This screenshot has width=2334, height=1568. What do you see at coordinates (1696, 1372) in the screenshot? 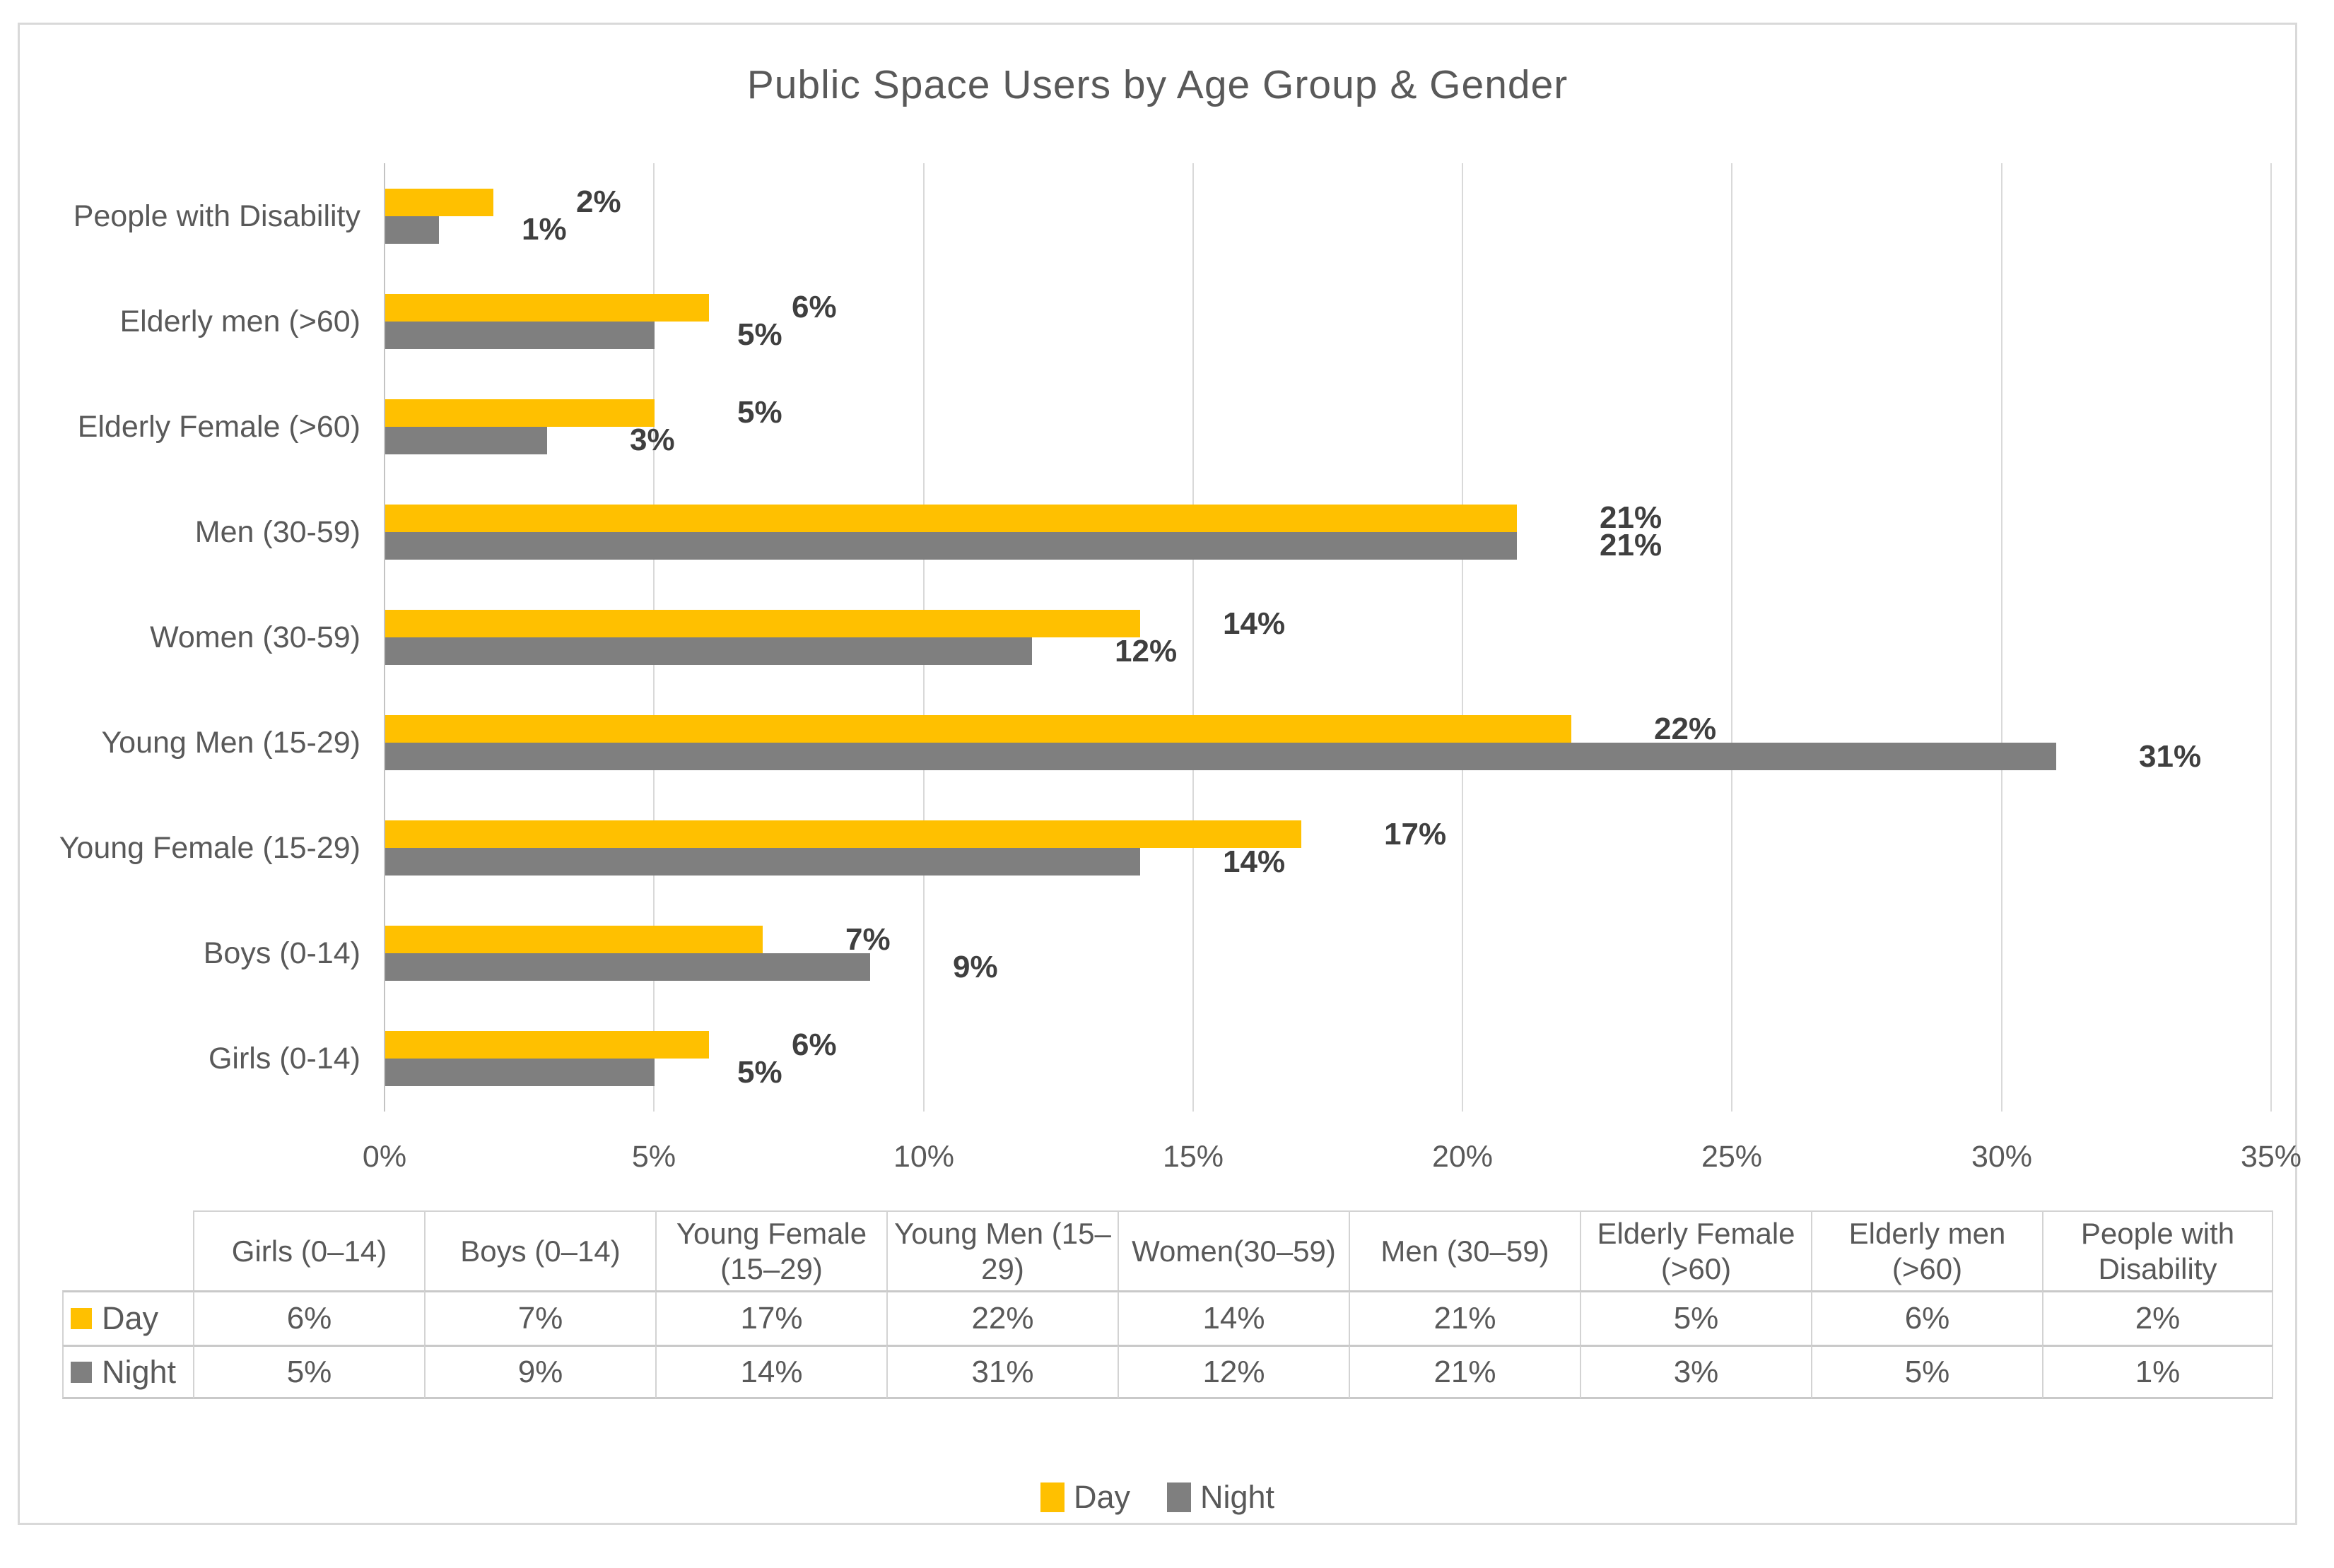
I see `table-value-cell: 3%` at bounding box center [1696, 1372].